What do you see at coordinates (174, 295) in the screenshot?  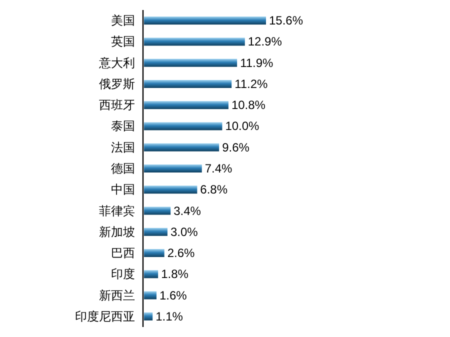 I see `data-label: 1.6%` at bounding box center [174, 295].